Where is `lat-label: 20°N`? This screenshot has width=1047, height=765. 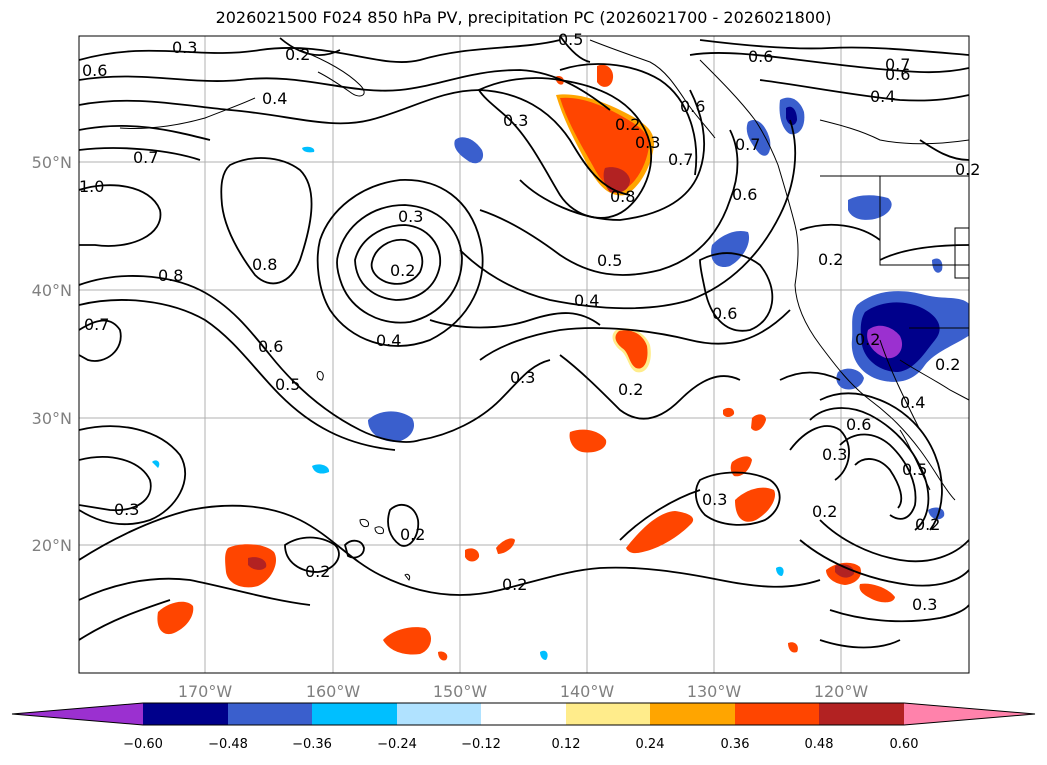
lat-label: 20°N is located at coordinates (52, 545).